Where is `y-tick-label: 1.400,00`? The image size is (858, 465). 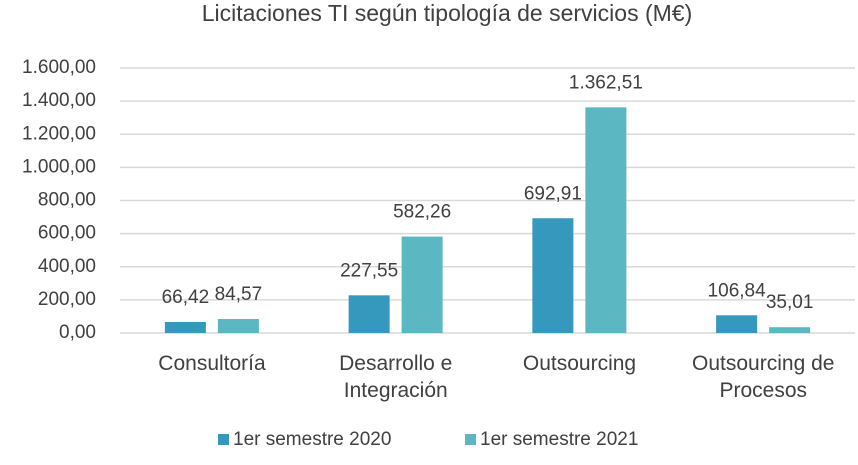
y-tick-label: 1.400,00 is located at coordinates (59, 100).